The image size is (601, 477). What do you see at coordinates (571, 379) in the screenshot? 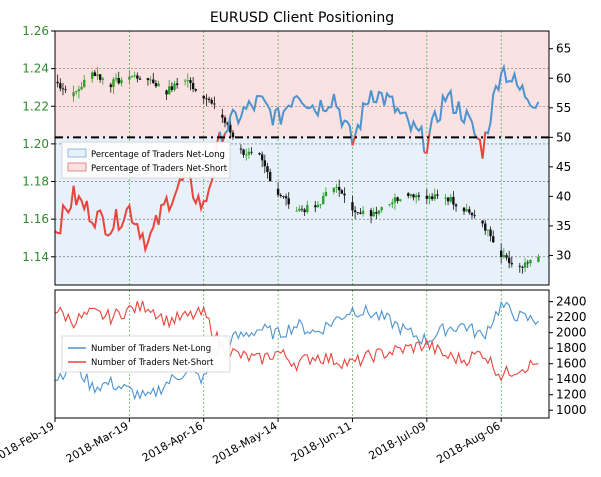
I see `bottom-tick-label: 1400` at bounding box center [571, 379].